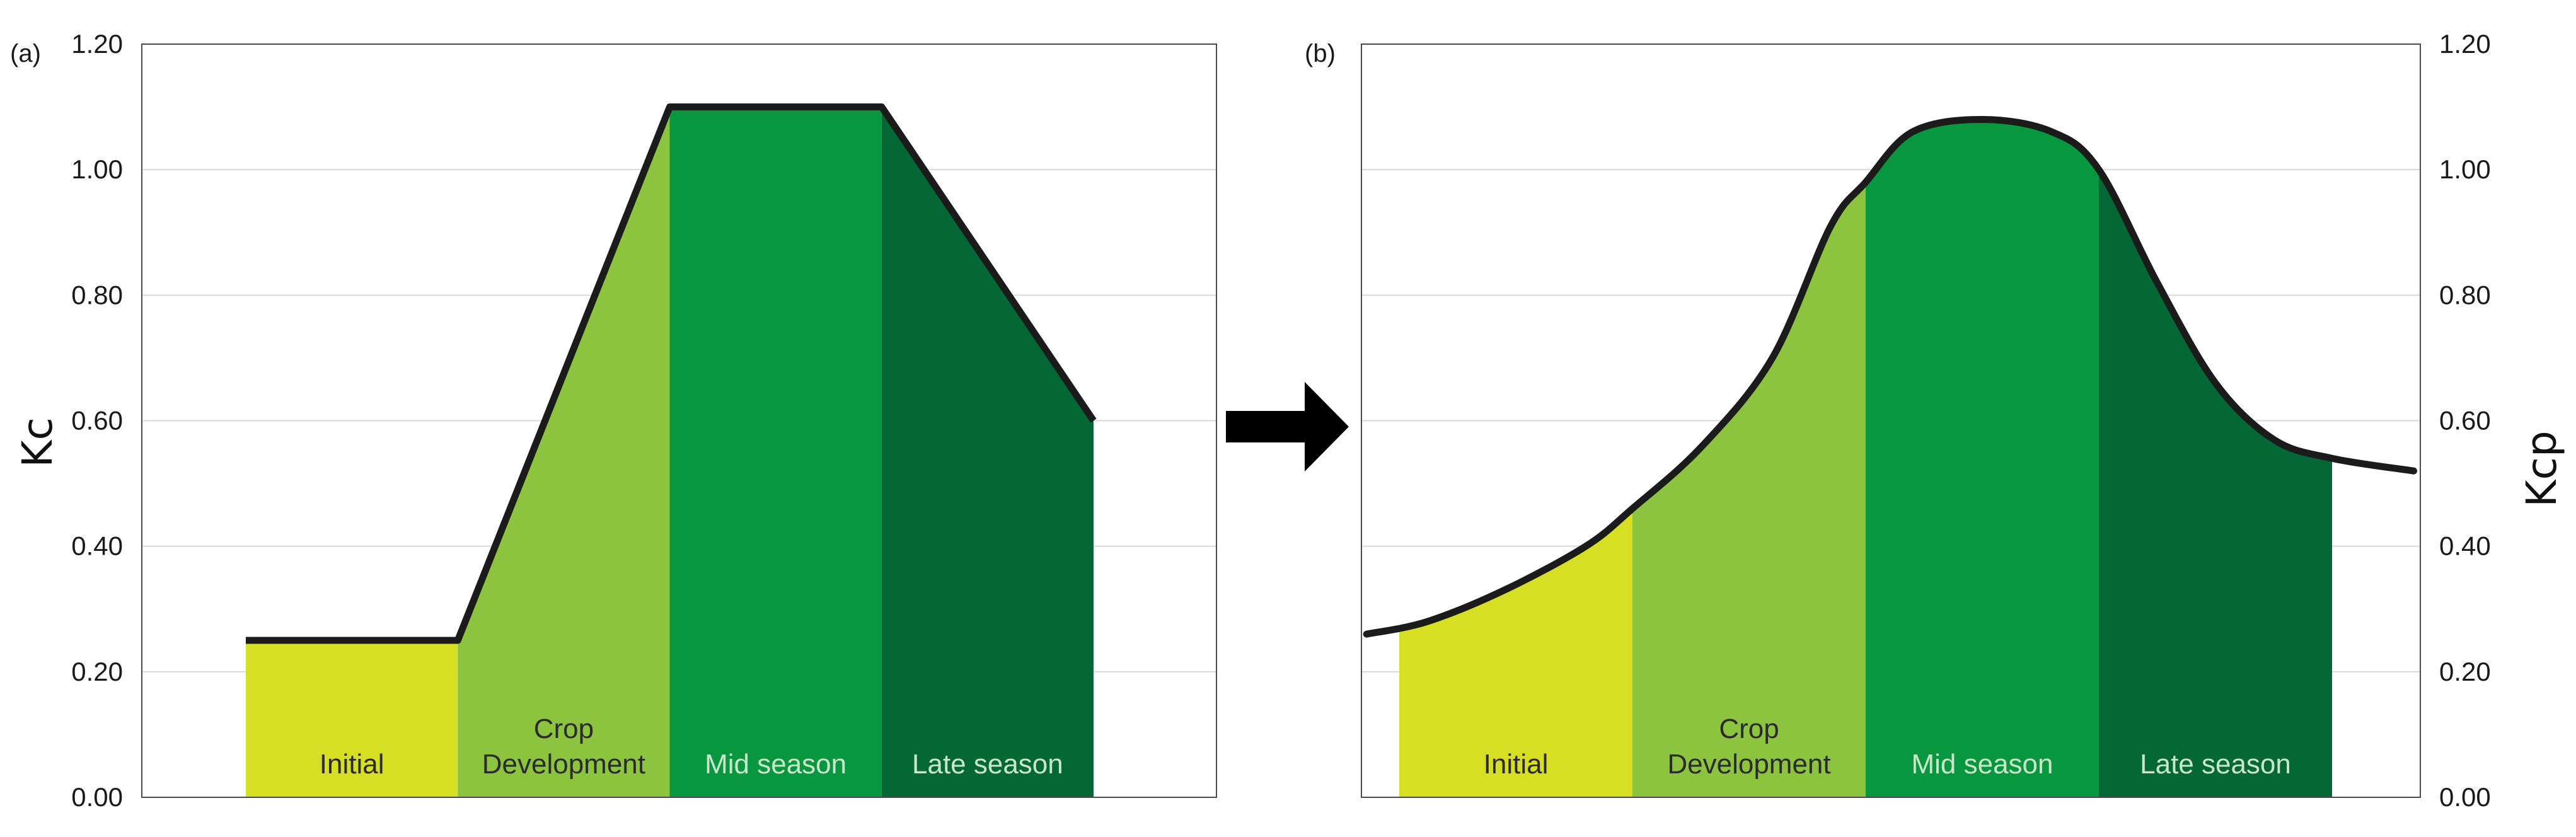  Describe the element at coordinates (1287, 426) in the screenshot. I see `arrow-right-icon` at that location.